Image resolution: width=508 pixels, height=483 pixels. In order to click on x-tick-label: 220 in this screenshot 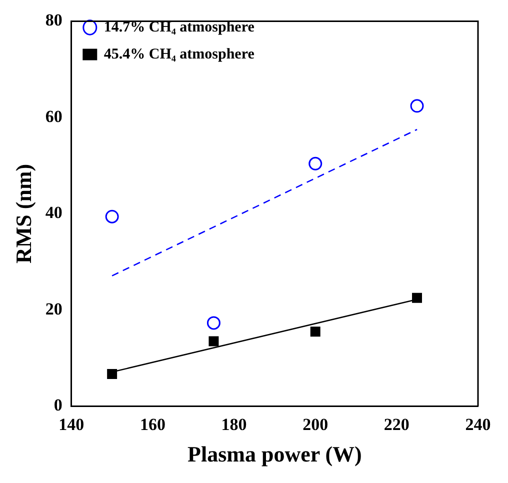, I will do `click(397, 424)`.